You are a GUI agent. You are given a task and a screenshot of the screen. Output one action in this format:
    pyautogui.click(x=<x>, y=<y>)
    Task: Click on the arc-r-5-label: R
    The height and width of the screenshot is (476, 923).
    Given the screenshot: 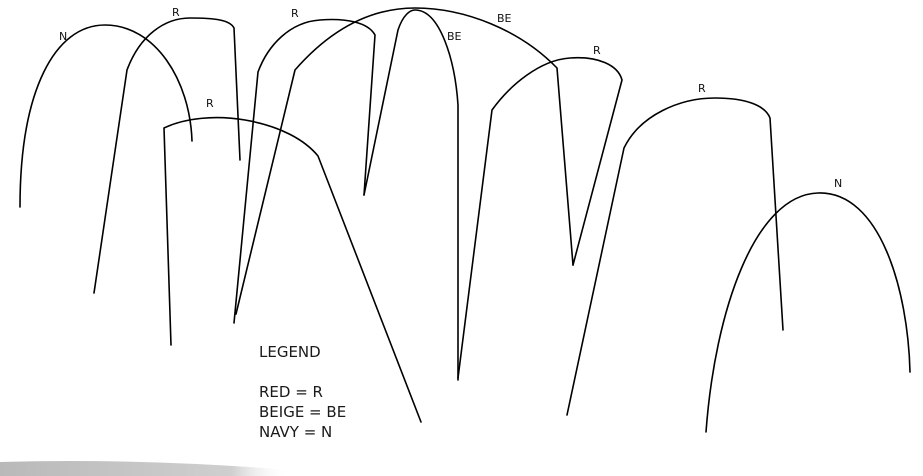 What is the action you would take?
    pyautogui.click(x=702, y=88)
    